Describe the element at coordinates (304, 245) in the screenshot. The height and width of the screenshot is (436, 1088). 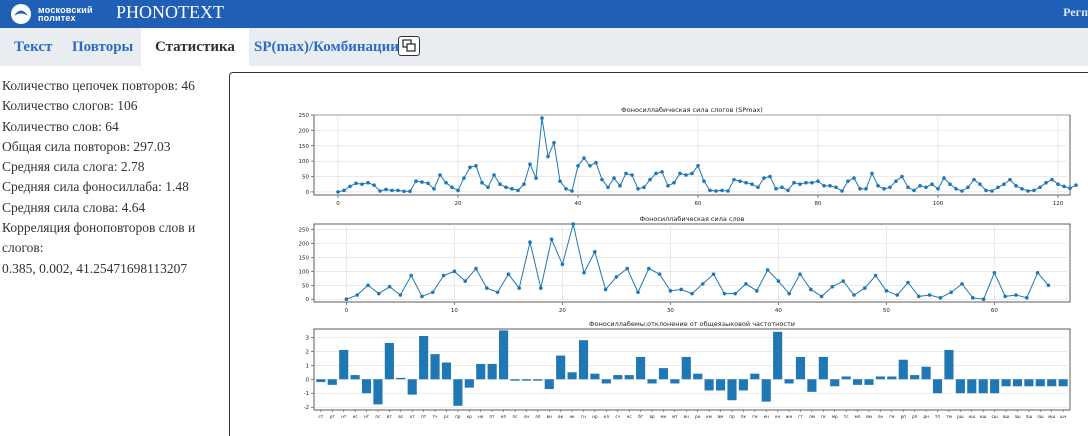
I see `y-tick-label: 200` at that location.